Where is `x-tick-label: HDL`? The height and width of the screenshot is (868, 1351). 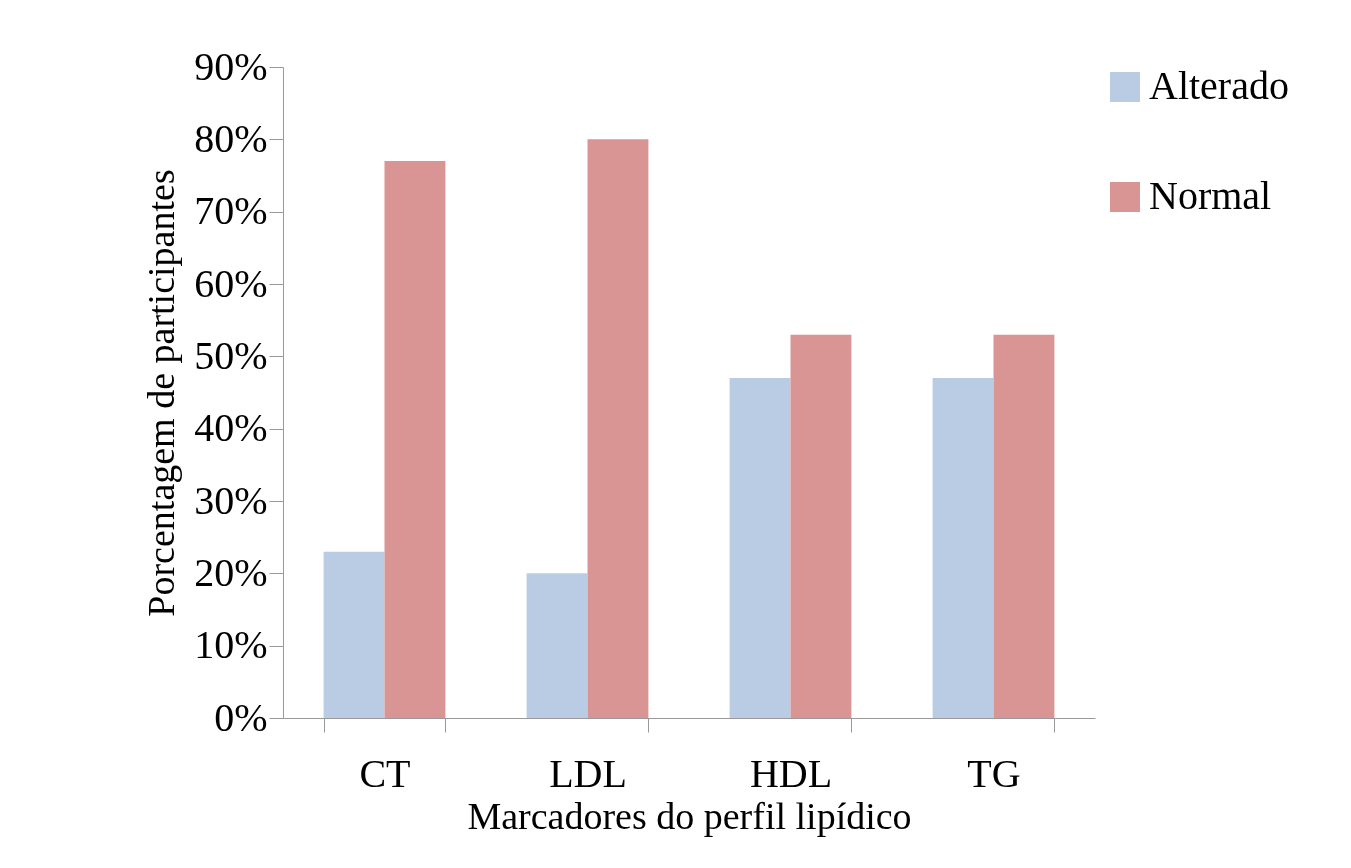
x-tick-label: HDL is located at coordinates (791, 773).